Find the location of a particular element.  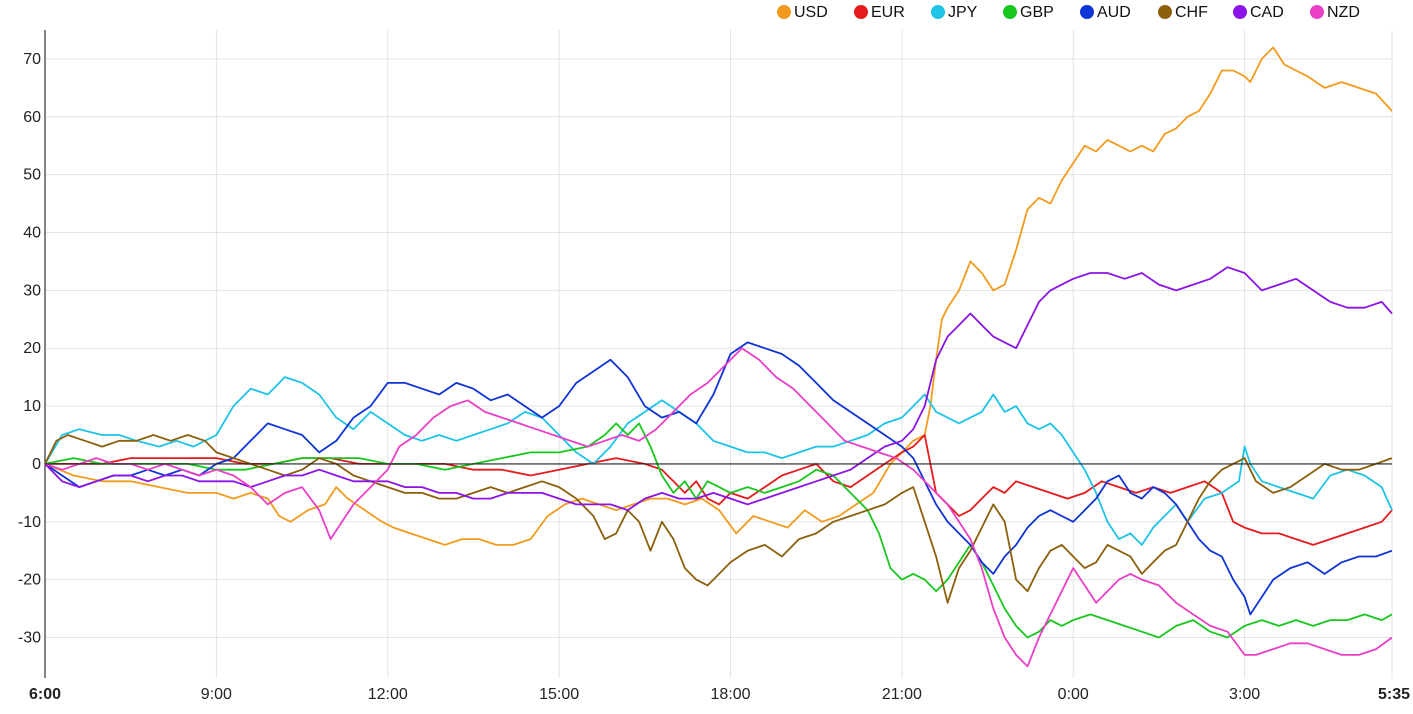

legend-item-aud: AUD is located at coordinates (1105, 12).